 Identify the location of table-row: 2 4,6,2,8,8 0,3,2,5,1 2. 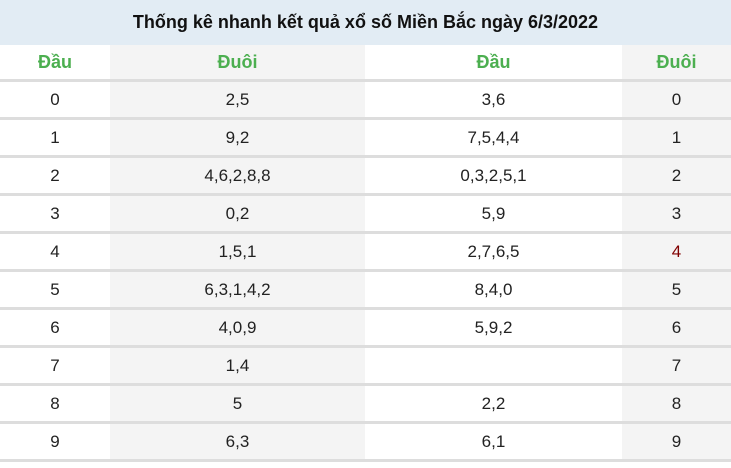
(365, 176).